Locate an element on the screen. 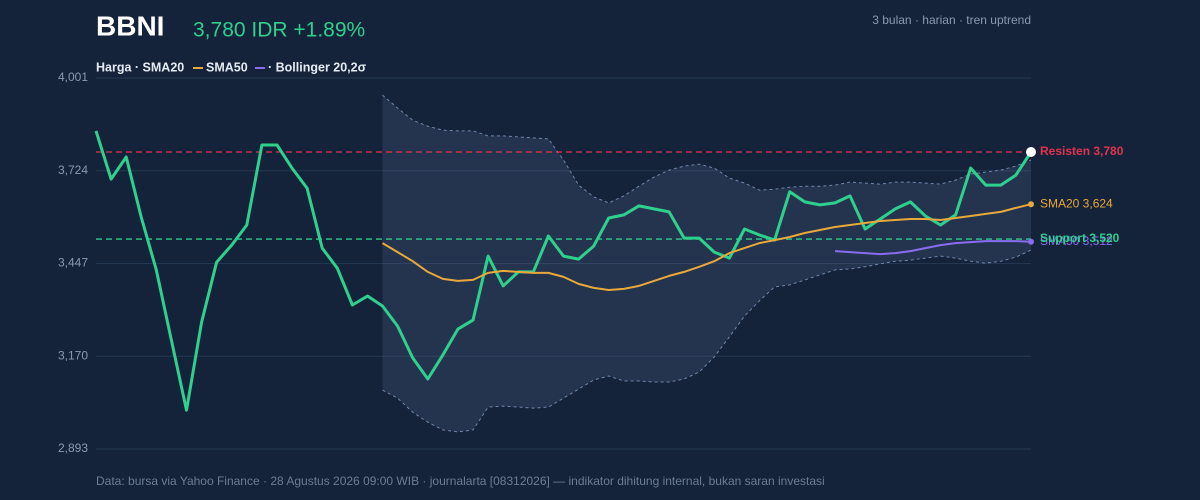  y-tick-label: 3,170 is located at coordinates (73, 355).